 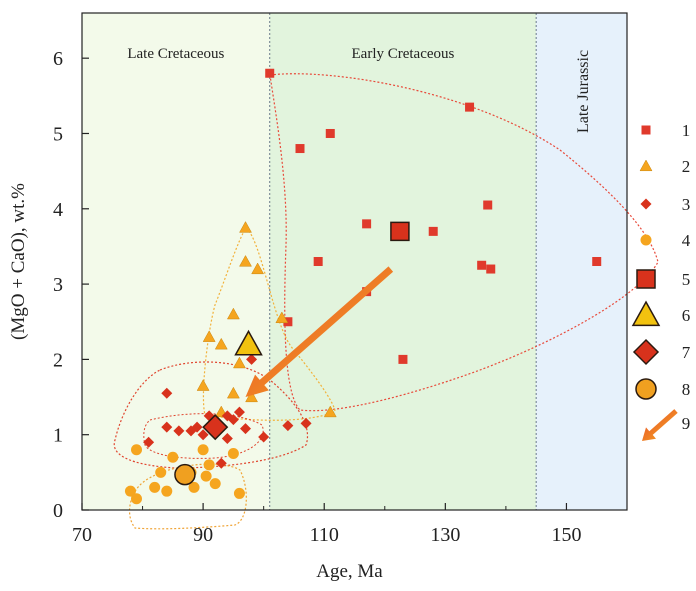 I want to click on region-label-1: Early Cretaceous, so click(x=403, y=54).